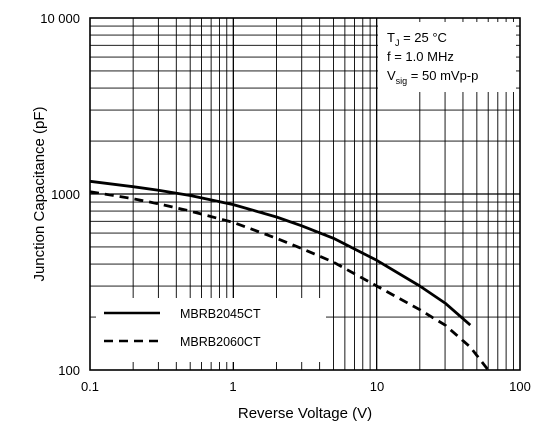 The width and height of the screenshot is (547, 428). What do you see at coordinates (442, 75) in the screenshot?
I see `condition-vsig-value: = 50 mVp-p` at bounding box center [442, 75].